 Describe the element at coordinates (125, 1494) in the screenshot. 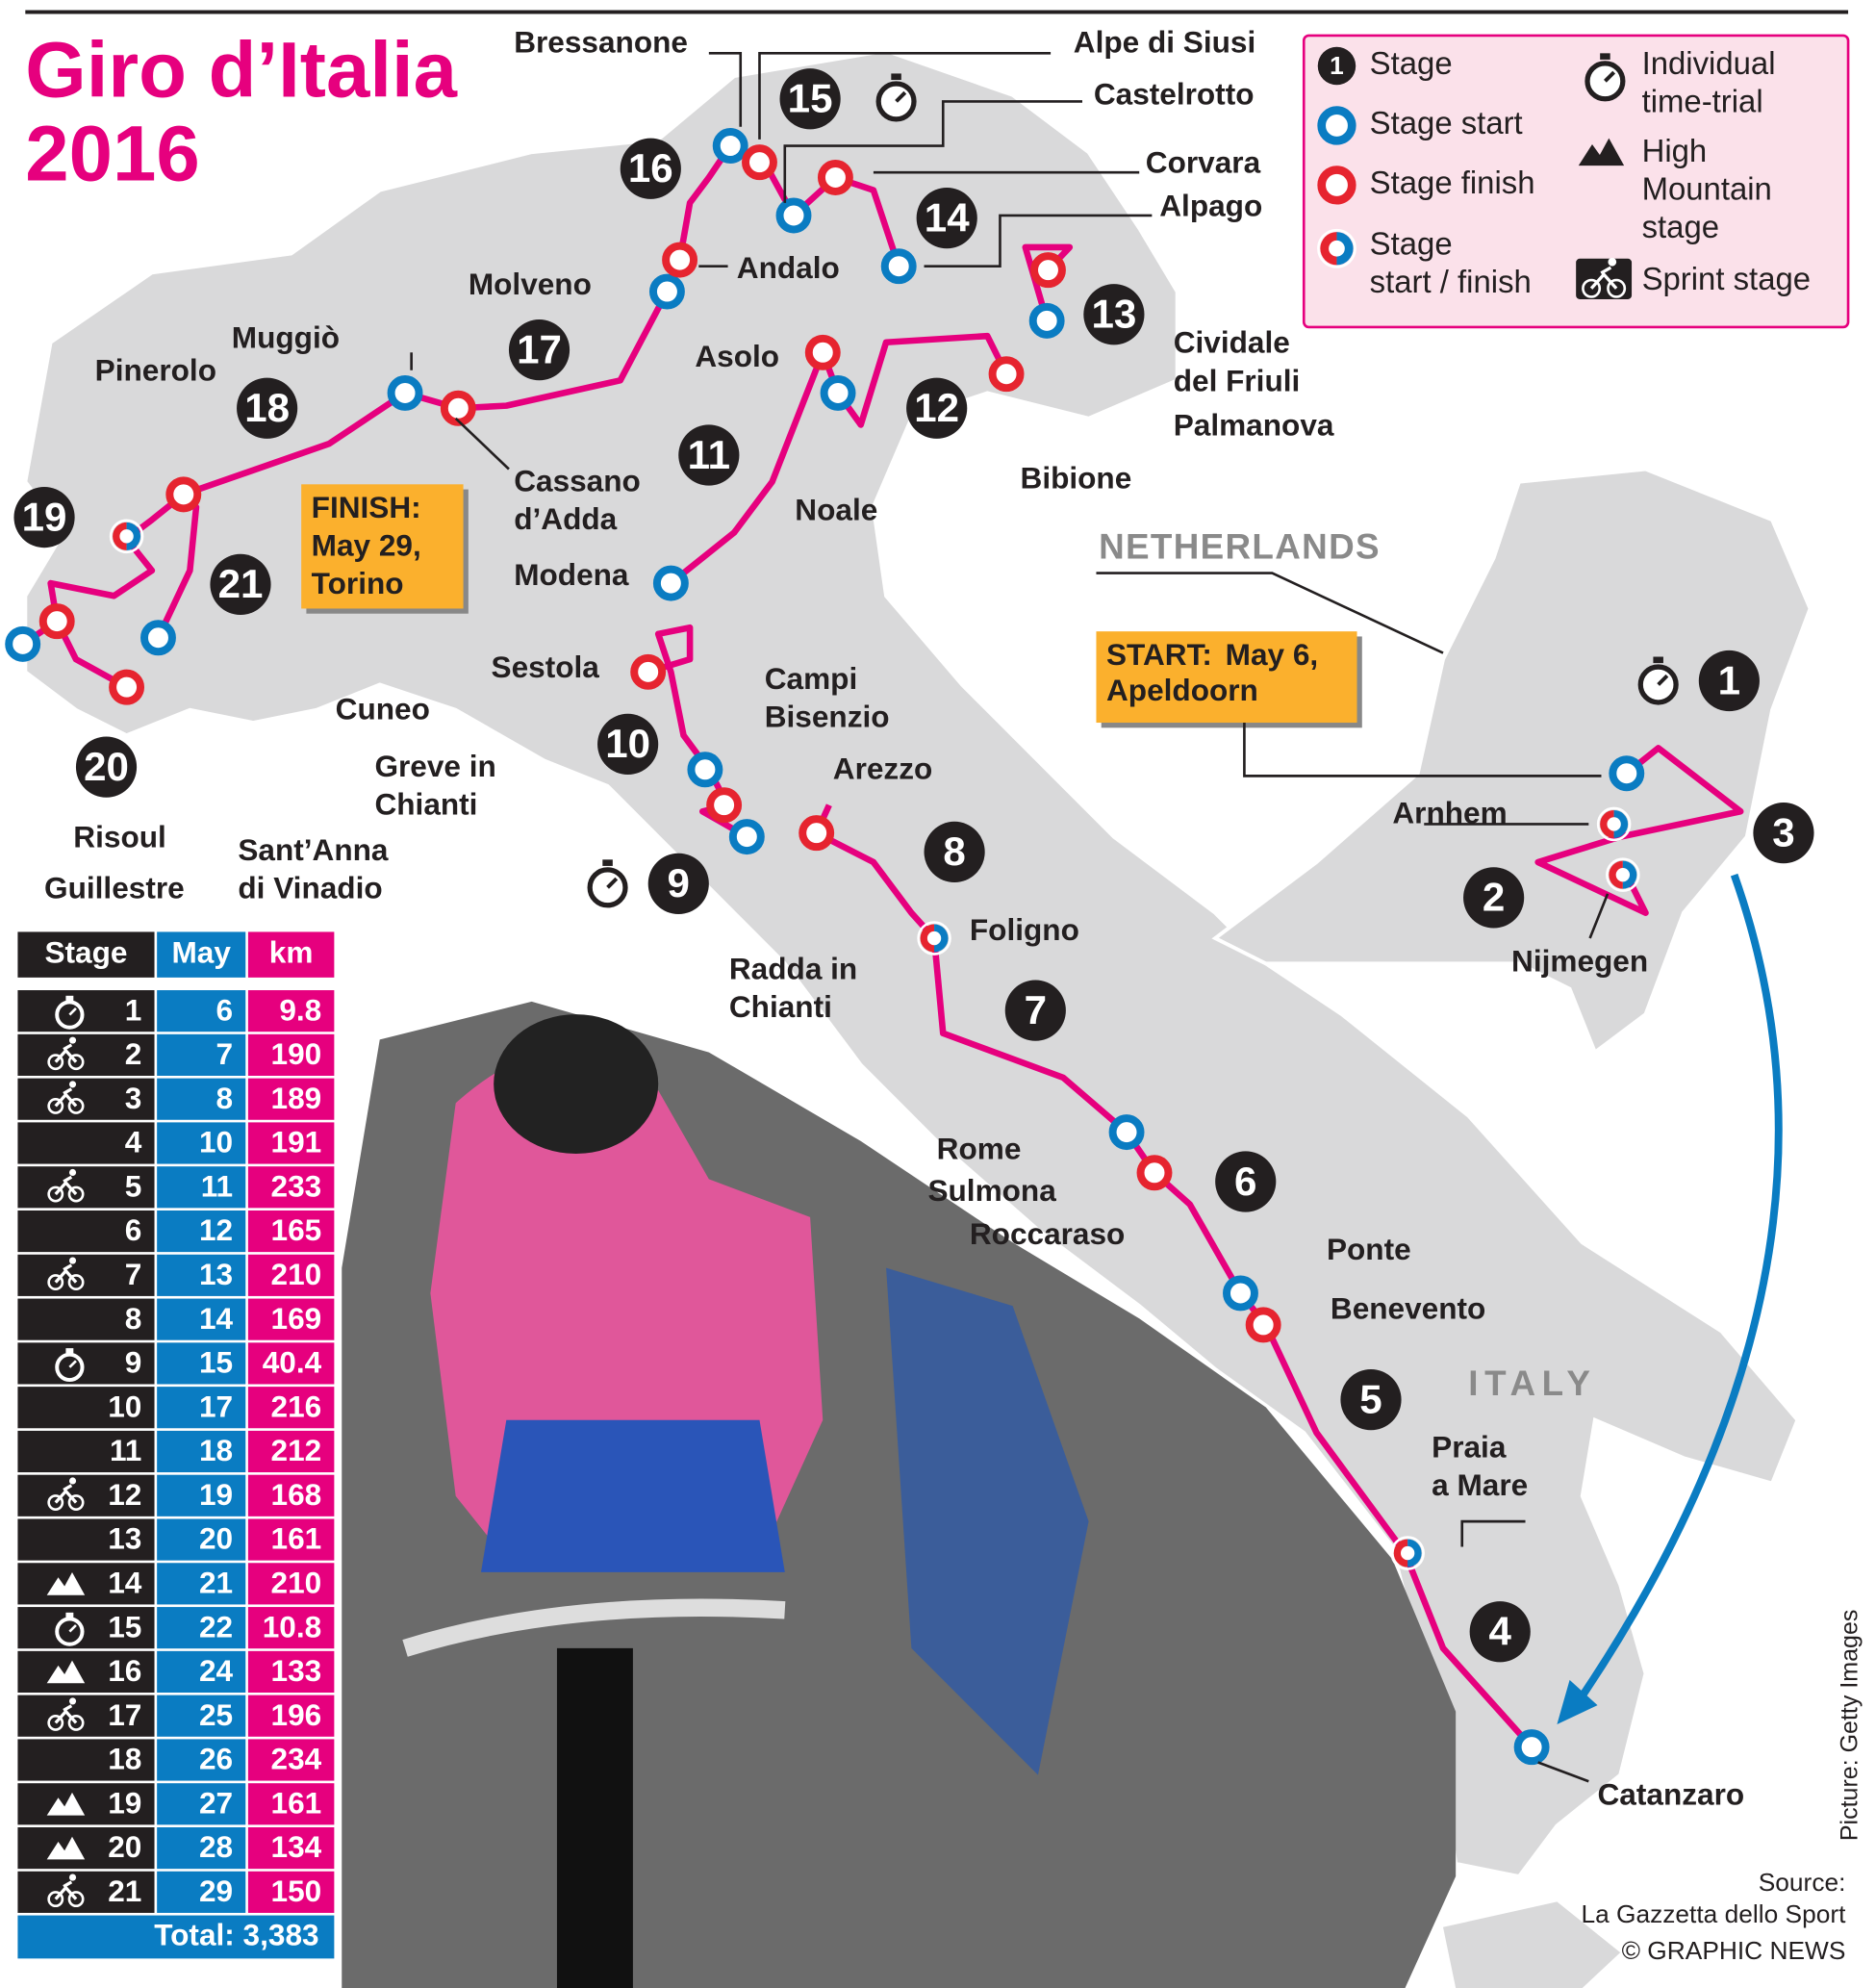

I see `table-stage: 12` at that location.